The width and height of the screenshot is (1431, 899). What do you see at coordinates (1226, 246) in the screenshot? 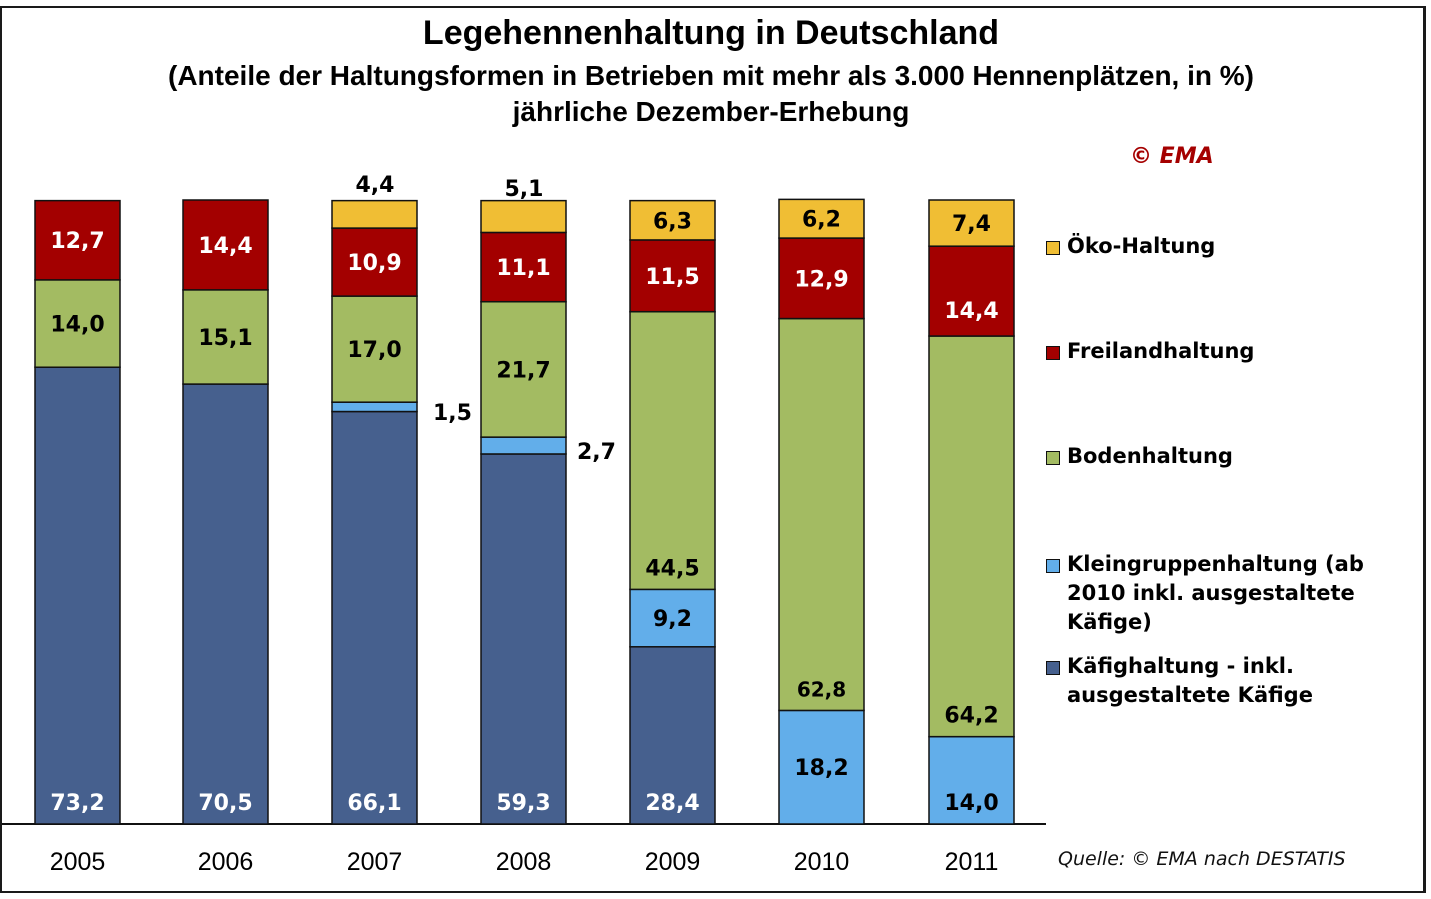
I see `legend-item-oeko: Öko-Haltung` at bounding box center [1226, 246].